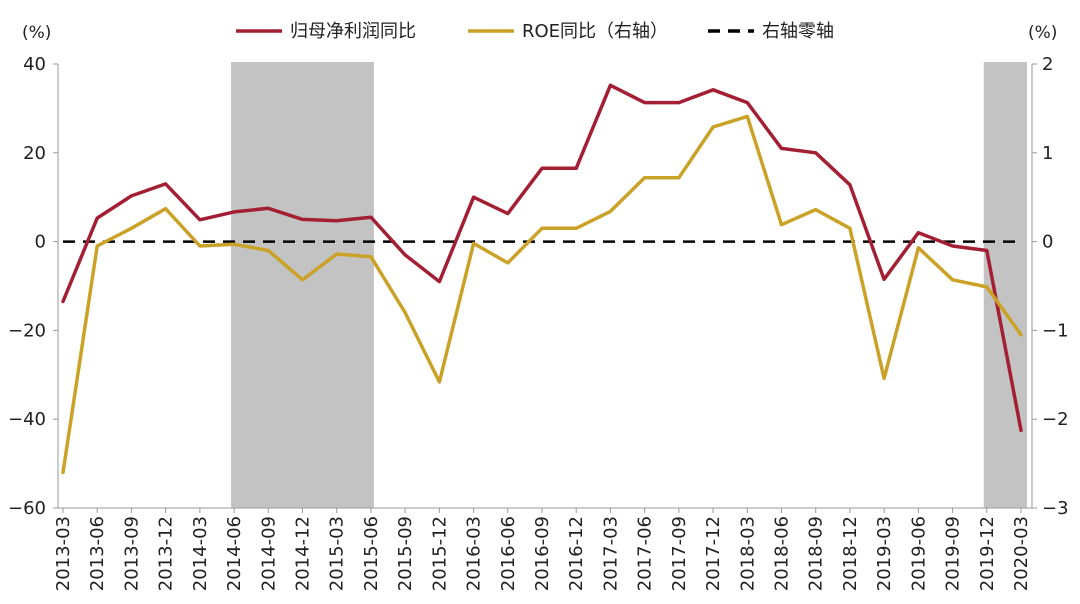  Describe the element at coordinates (131, 553) in the screenshot. I see `x-tick-label: 2013-09` at that location.